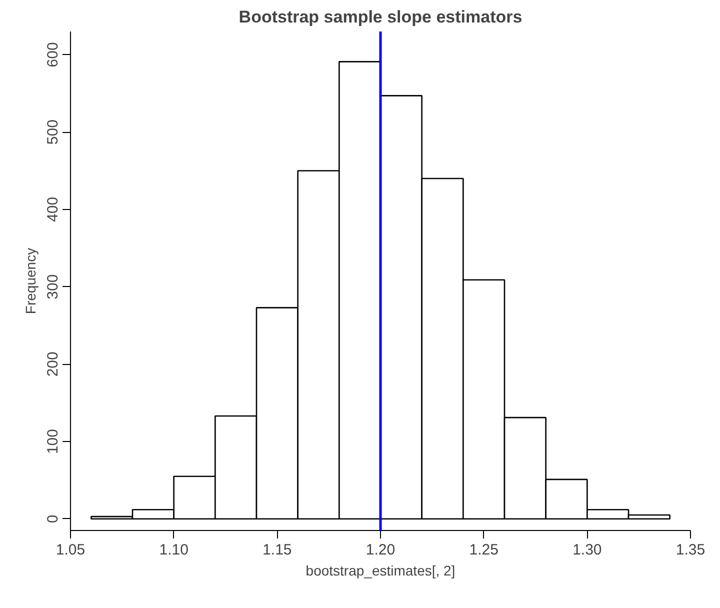 This screenshot has height=608, width=720. What do you see at coordinates (483, 550) in the screenshot?
I see `x-tick-label: 1.25` at bounding box center [483, 550].